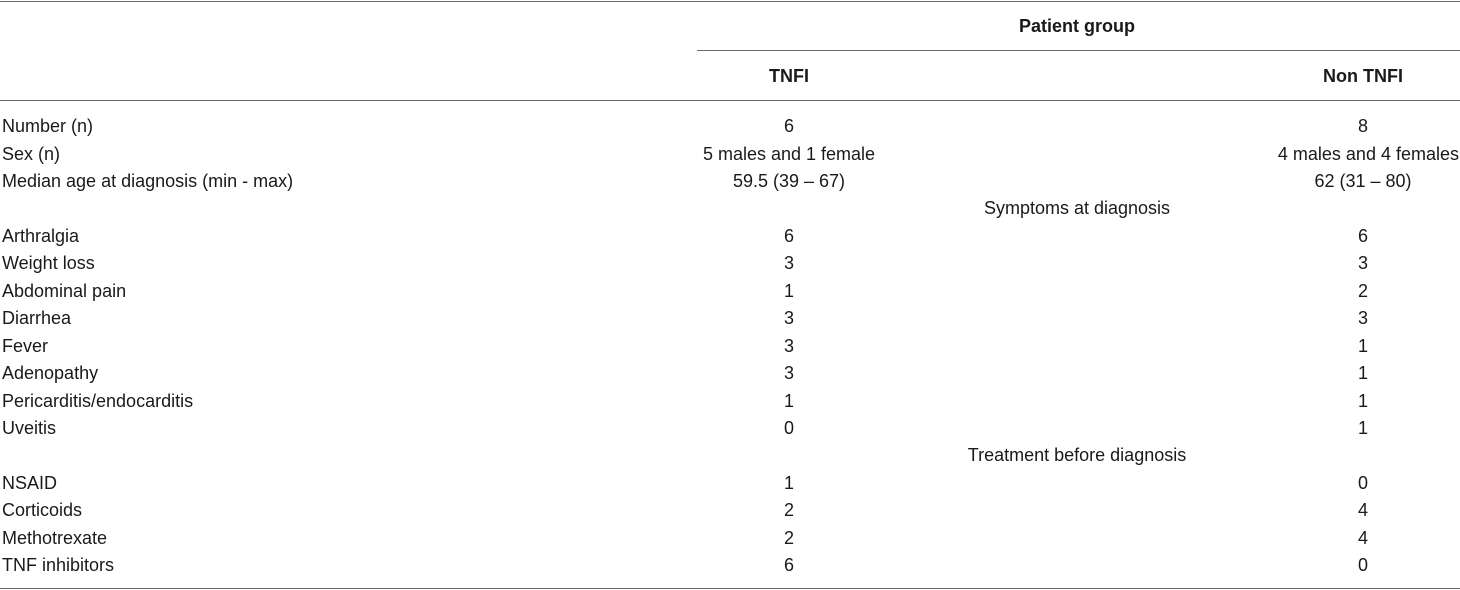 The image size is (1460, 590). I want to click on non-tnfi-value: 2, so click(1363, 291).